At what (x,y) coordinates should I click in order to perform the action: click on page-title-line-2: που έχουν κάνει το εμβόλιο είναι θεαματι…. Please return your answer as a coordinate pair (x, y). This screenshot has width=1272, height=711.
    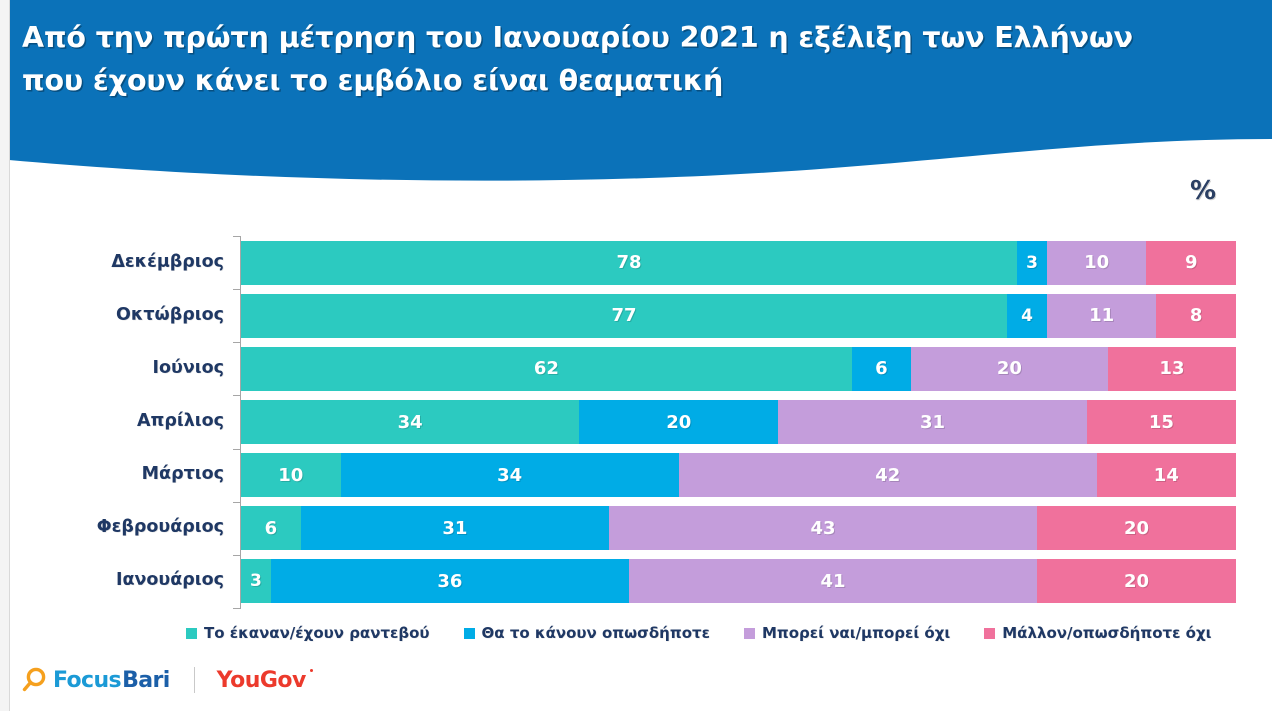
    Looking at the image, I should click on (373, 81).